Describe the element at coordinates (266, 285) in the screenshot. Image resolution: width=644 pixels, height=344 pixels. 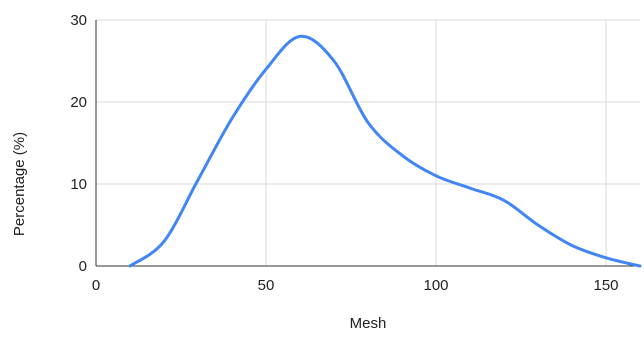
I see `x-tick-label-1: 50` at that location.